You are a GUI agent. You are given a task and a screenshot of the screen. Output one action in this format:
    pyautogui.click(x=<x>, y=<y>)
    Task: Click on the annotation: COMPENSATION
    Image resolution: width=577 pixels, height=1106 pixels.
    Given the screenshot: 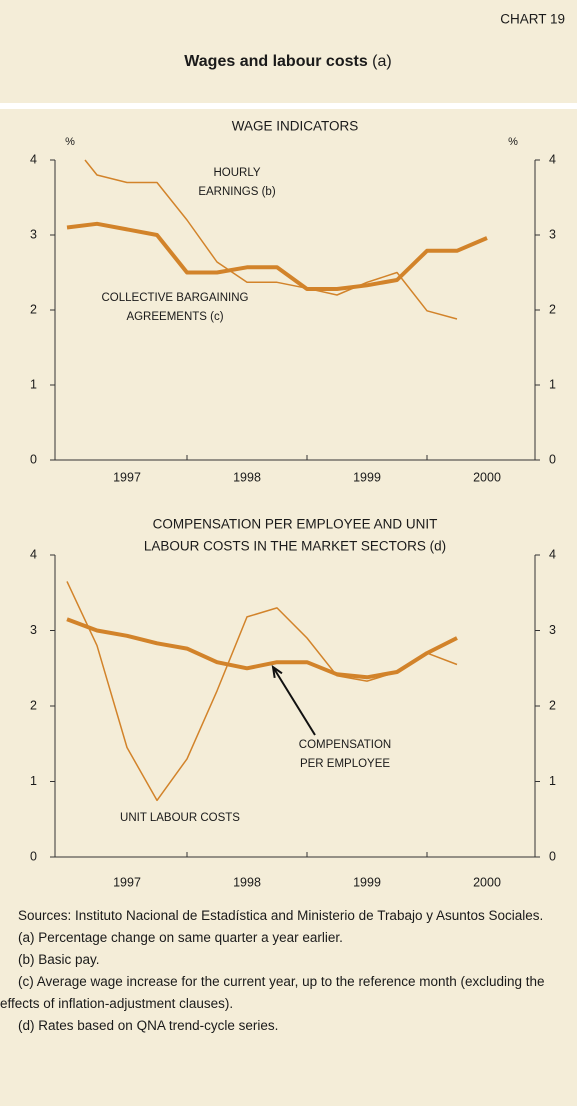 What is the action you would take?
    pyautogui.click(x=345, y=745)
    